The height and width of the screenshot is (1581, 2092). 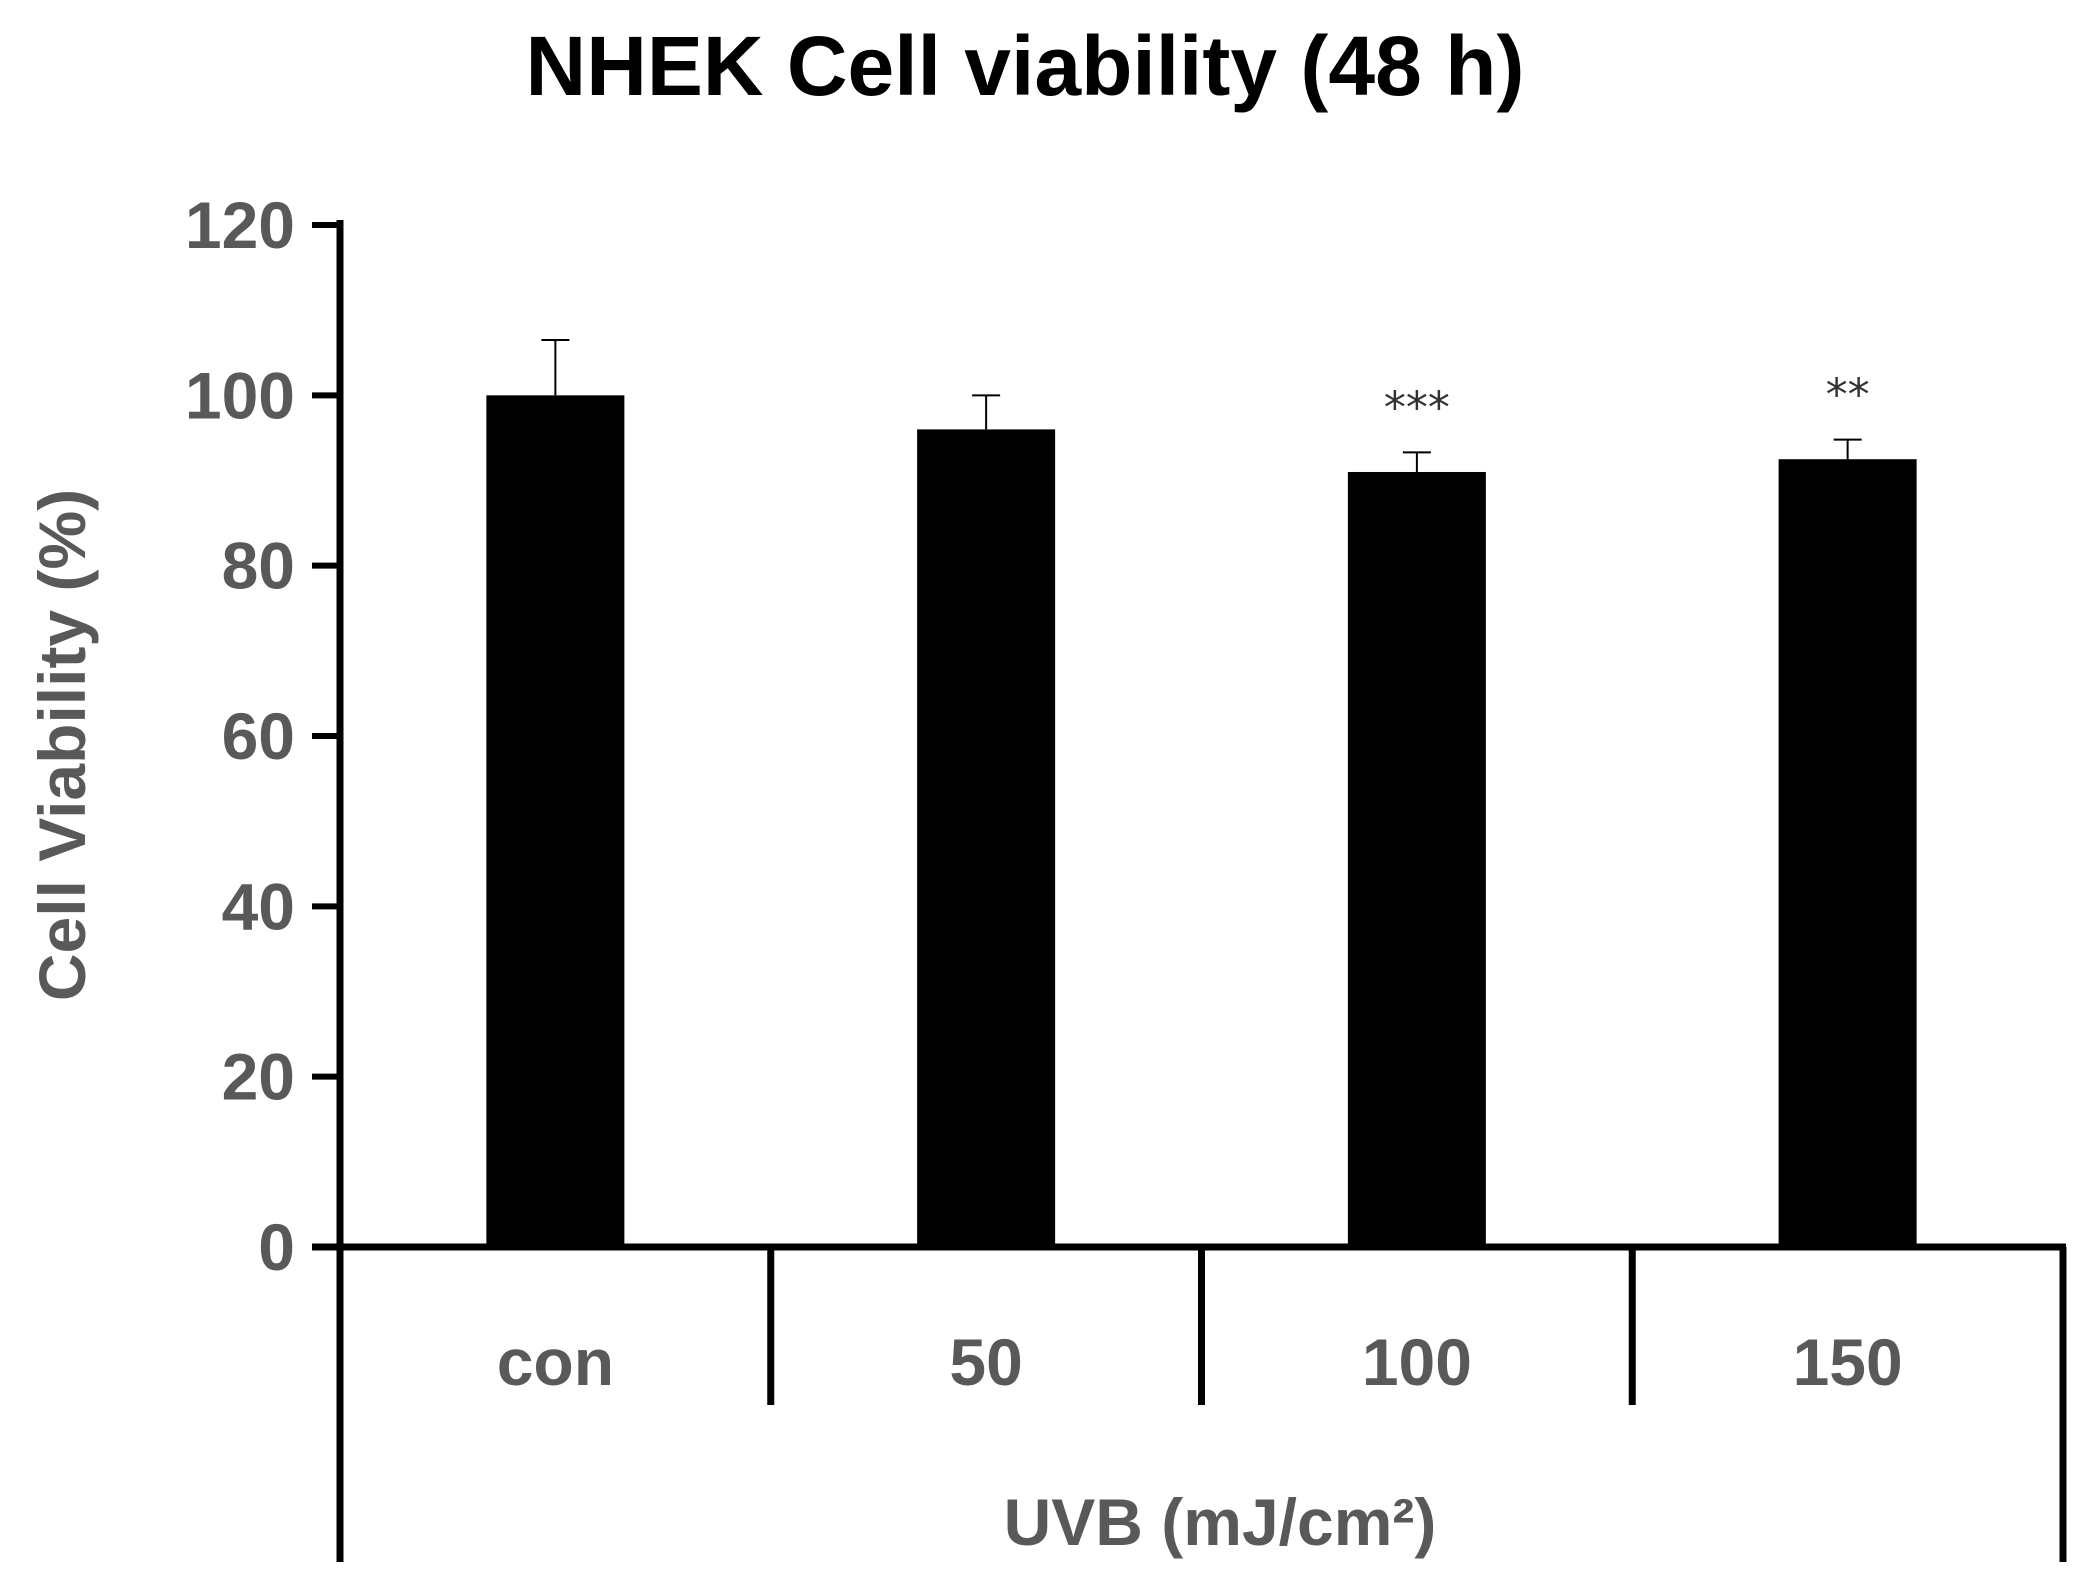 What do you see at coordinates (240, 225) in the screenshot?
I see `y-tick-label: 120` at bounding box center [240, 225].